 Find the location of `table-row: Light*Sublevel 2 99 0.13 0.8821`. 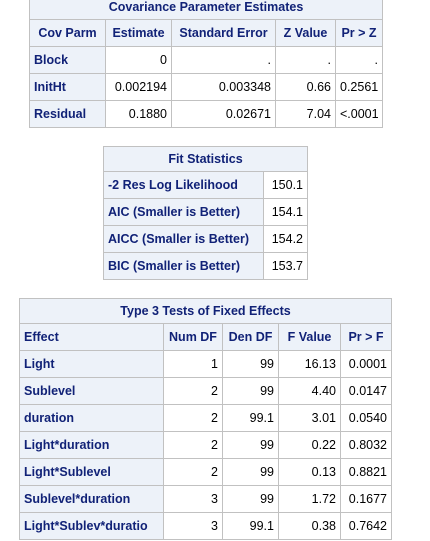

table-row: Light*Sublevel 2 99 0.13 0.8821 is located at coordinates (205, 472).